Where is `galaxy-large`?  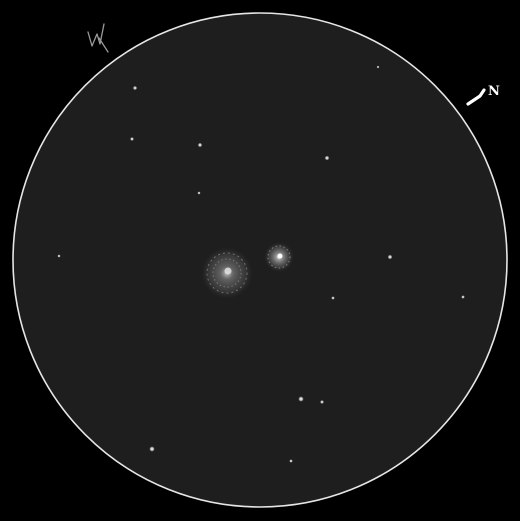
galaxy-large is located at coordinates (227, 273).